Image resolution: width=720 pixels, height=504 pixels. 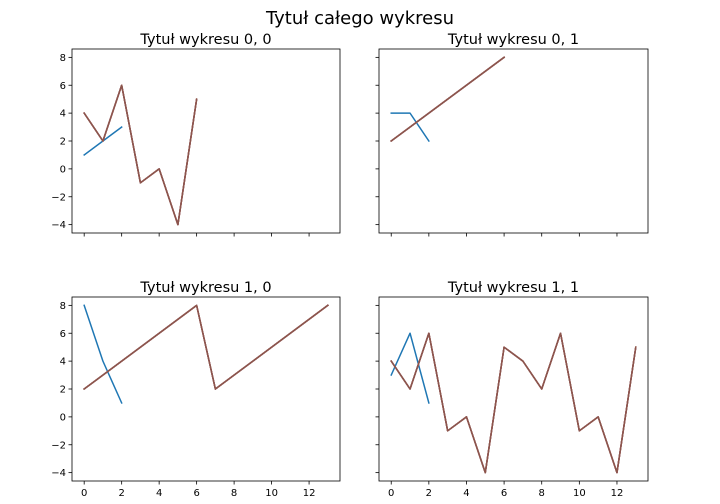 What do you see at coordinates (359, 18) in the screenshot?
I see `figure-suptitle: Tytuł całego wykresu` at bounding box center [359, 18].